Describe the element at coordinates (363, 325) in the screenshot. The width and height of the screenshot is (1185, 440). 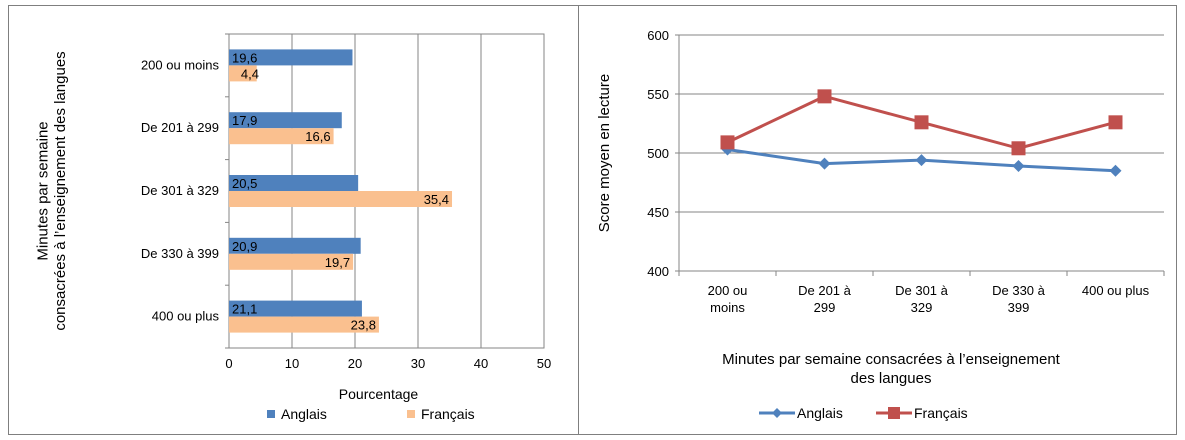
I see `data-label-francais: 23,8` at that location.